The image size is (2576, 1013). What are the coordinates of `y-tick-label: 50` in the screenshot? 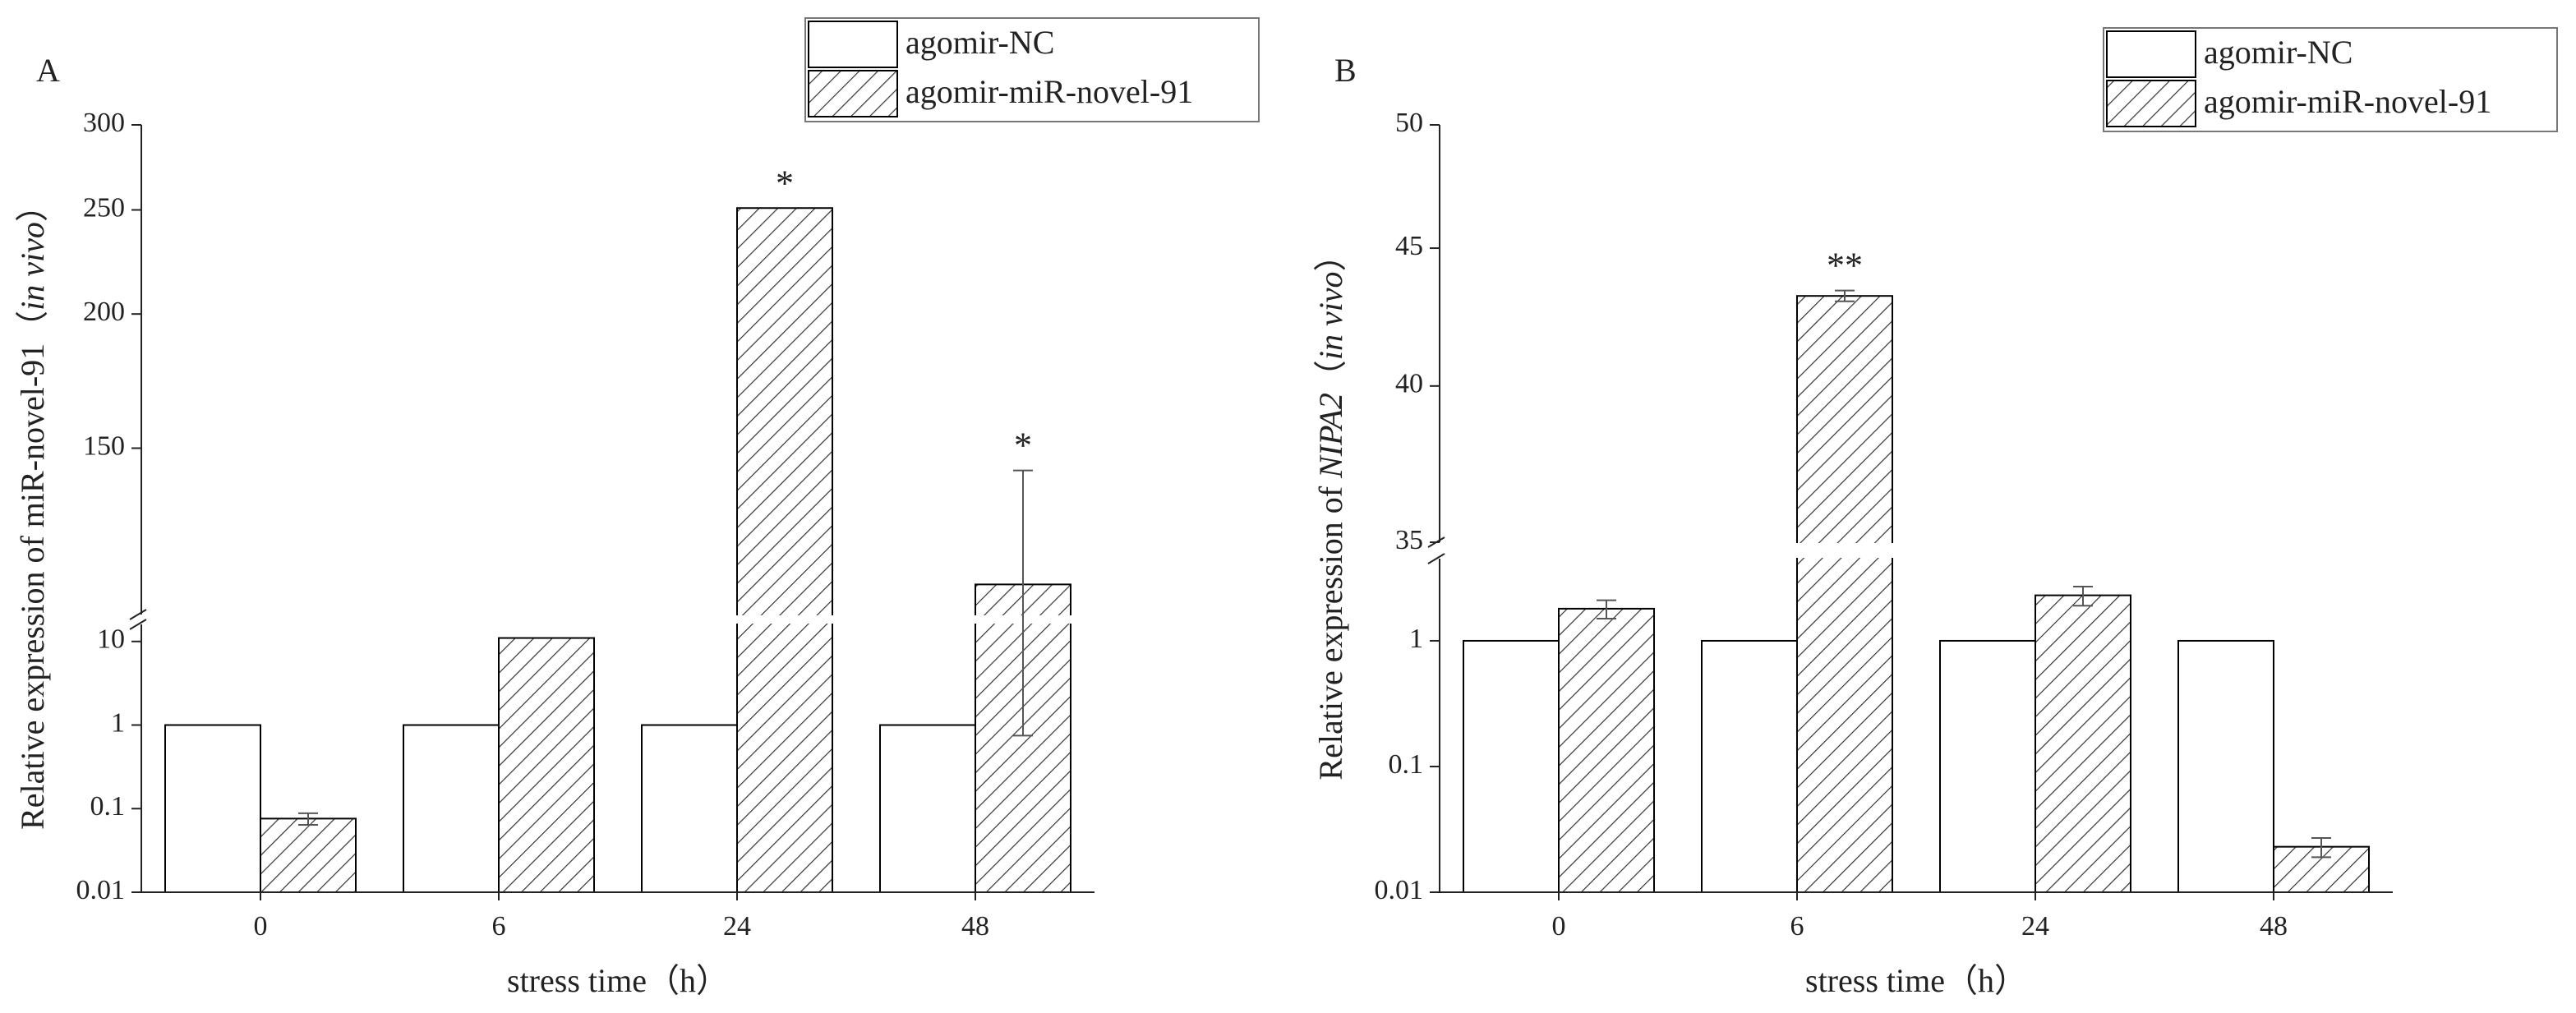 It's located at (1409, 123).